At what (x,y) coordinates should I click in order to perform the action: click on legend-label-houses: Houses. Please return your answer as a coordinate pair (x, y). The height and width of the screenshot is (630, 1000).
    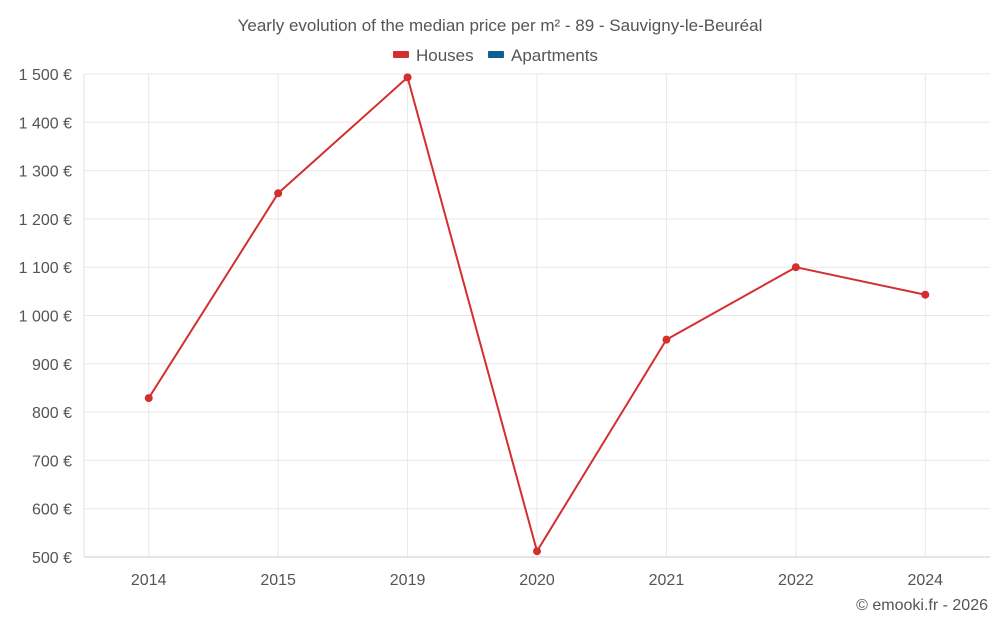
    Looking at the image, I should click on (445, 55).